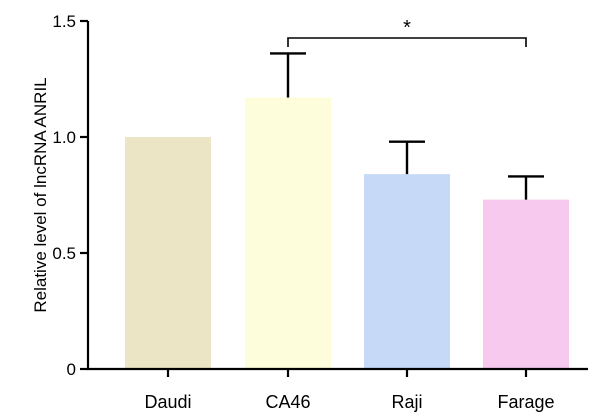  I want to click on y-tick-label: 1.0, so click(64, 137).